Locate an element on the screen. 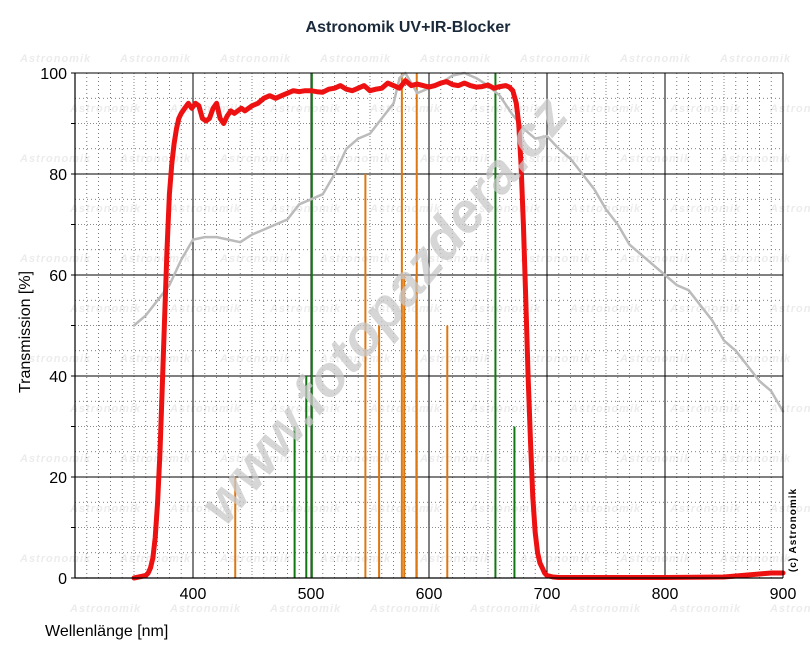 The width and height of the screenshot is (810, 650). x-tick-label: 500 is located at coordinates (311, 594).